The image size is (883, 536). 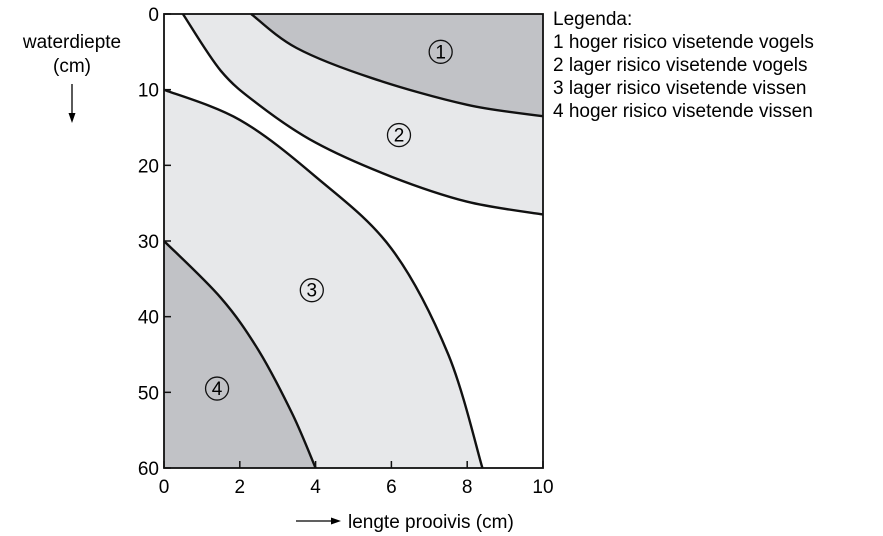 What do you see at coordinates (72, 103) in the screenshot?
I see `y-axis-arrow` at bounding box center [72, 103].